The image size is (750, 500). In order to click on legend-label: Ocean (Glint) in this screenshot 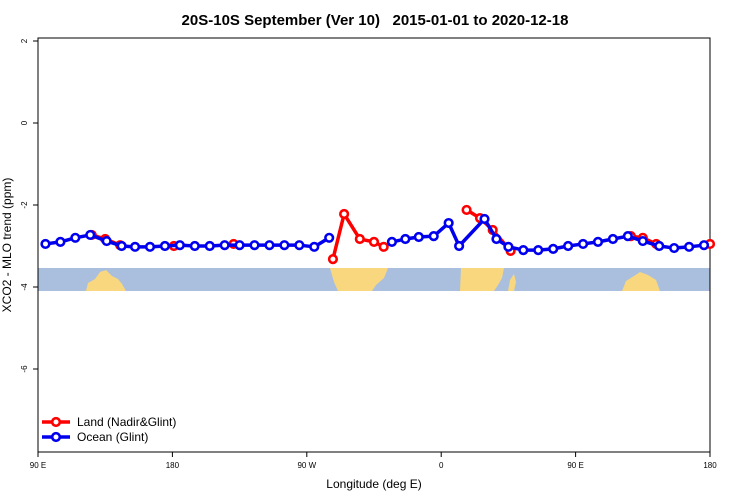, I will do `click(112, 437)`.